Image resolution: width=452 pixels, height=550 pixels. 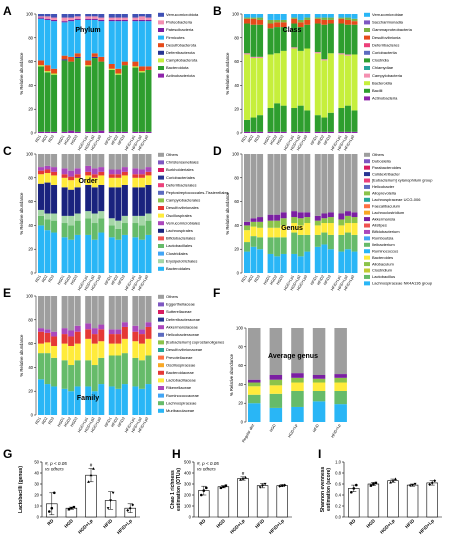 What do you see at coordinates (387, 75) in the screenshot?
I see `legend-entry: Campylobacteria` at bounding box center [387, 75].